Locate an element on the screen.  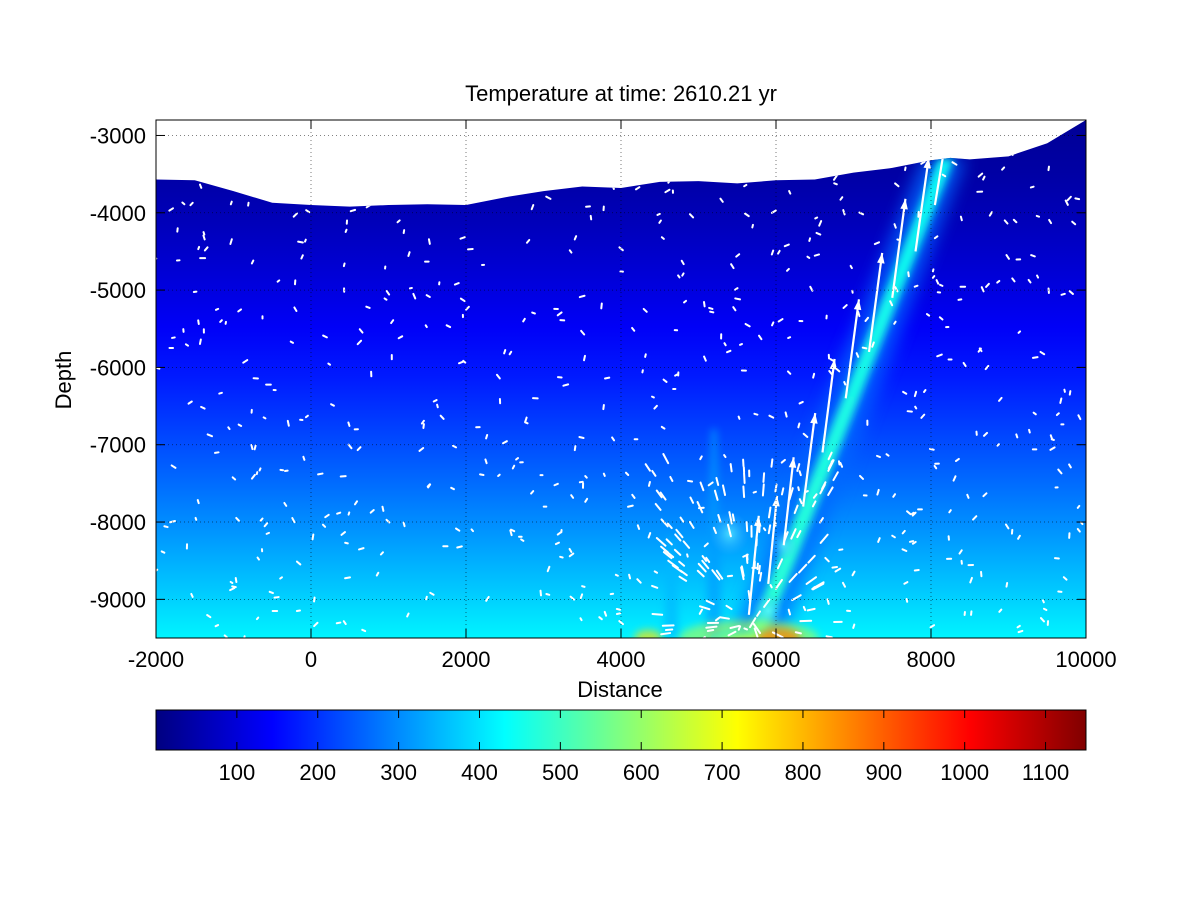
colorbar-tick-label: 800 is located at coordinates (803, 772).